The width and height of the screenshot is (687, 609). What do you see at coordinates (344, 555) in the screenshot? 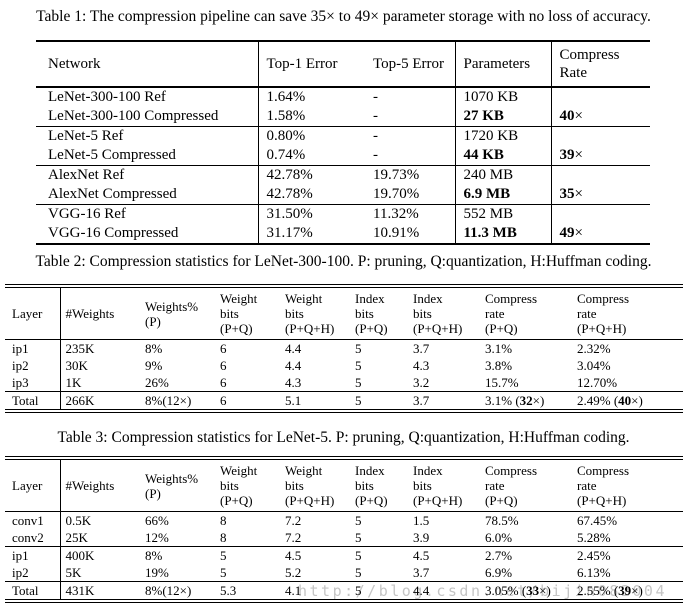
I see `table3-row: ip1 400K 8% 5 4.5 5 4.5 2.7% 2.45%` at bounding box center [344, 555].